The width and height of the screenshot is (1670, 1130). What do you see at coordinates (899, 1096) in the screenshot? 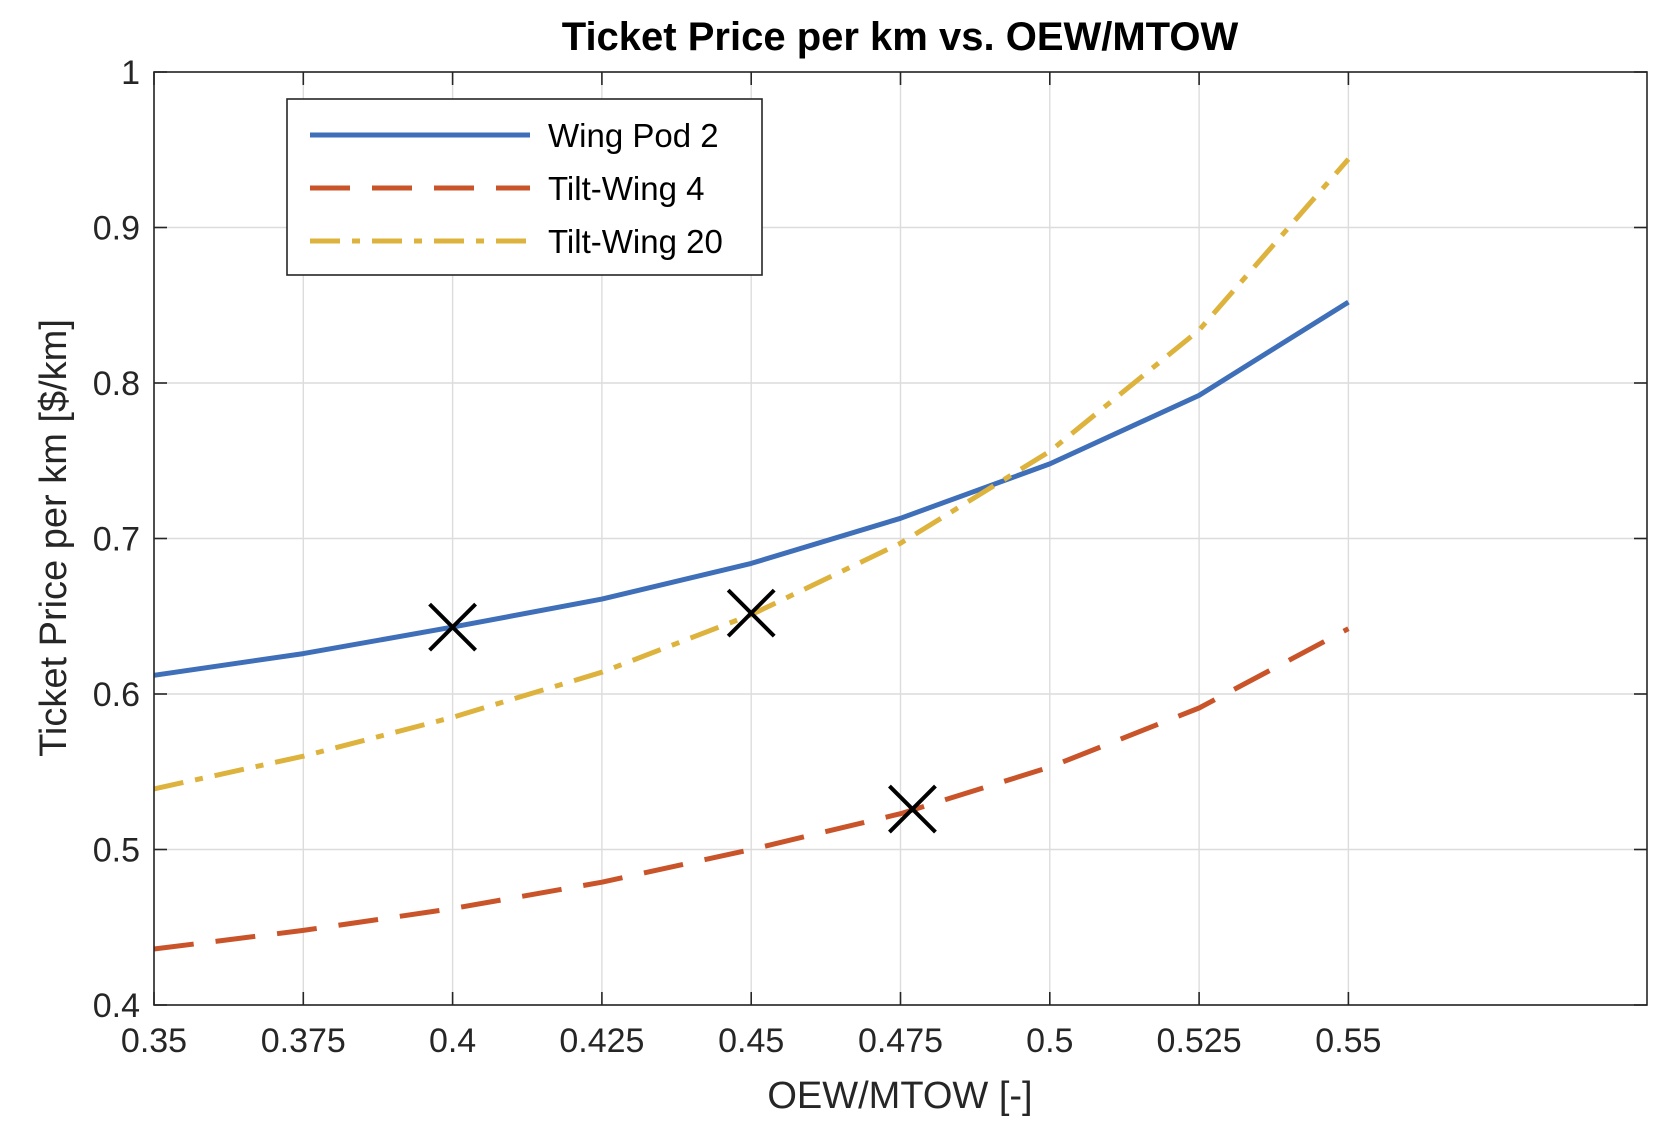
I see `x-axis-label: OEW/MTOW [-]` at bounding box center [899, 1096].